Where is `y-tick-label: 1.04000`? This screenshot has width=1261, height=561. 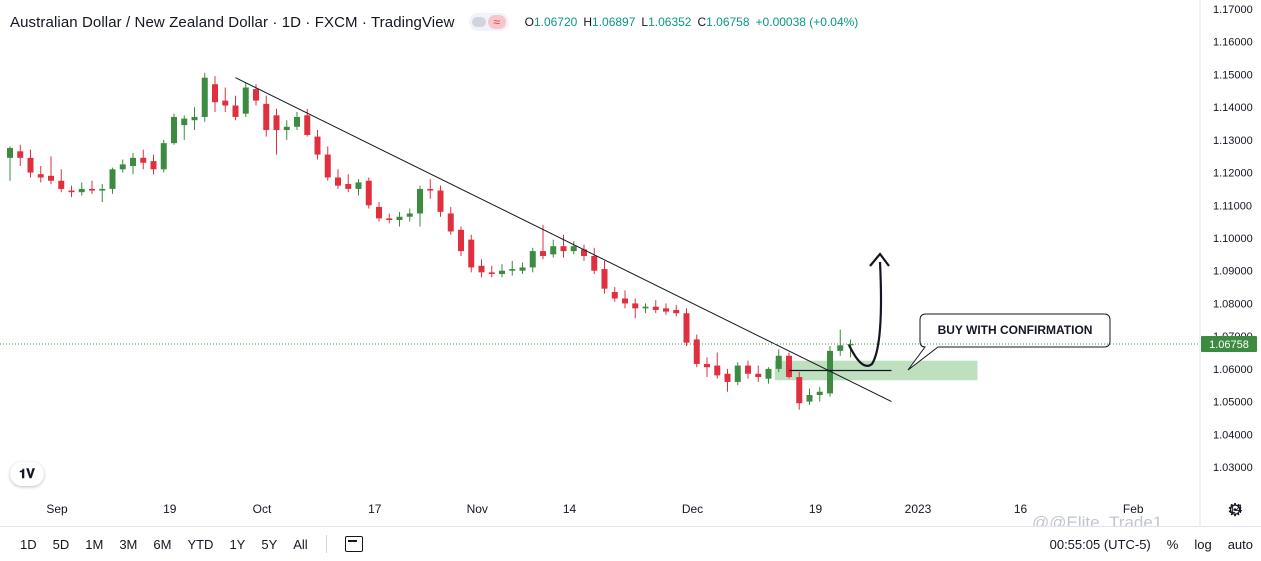
y-tick-label: 1.04000 is located at coordinates (1233, 435).